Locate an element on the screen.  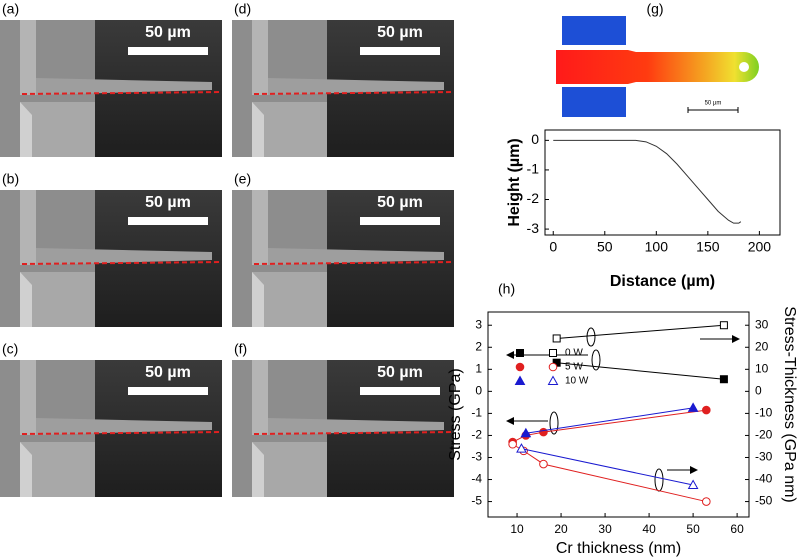
y-axis-label: Height (µm) is located at coordinates (514, 182).